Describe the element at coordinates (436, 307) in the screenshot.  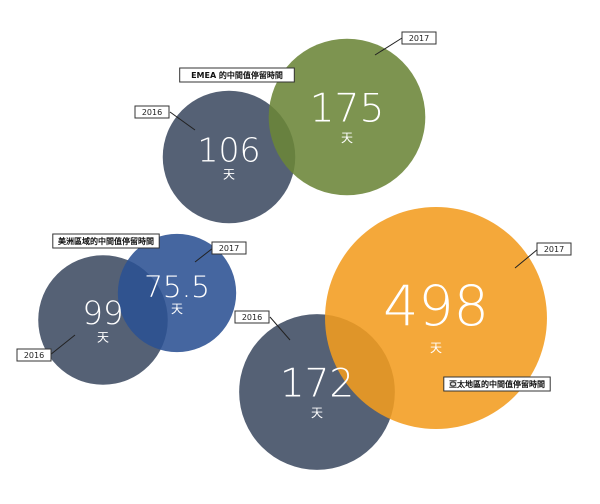
I see `bubble-value: 498` at that location.